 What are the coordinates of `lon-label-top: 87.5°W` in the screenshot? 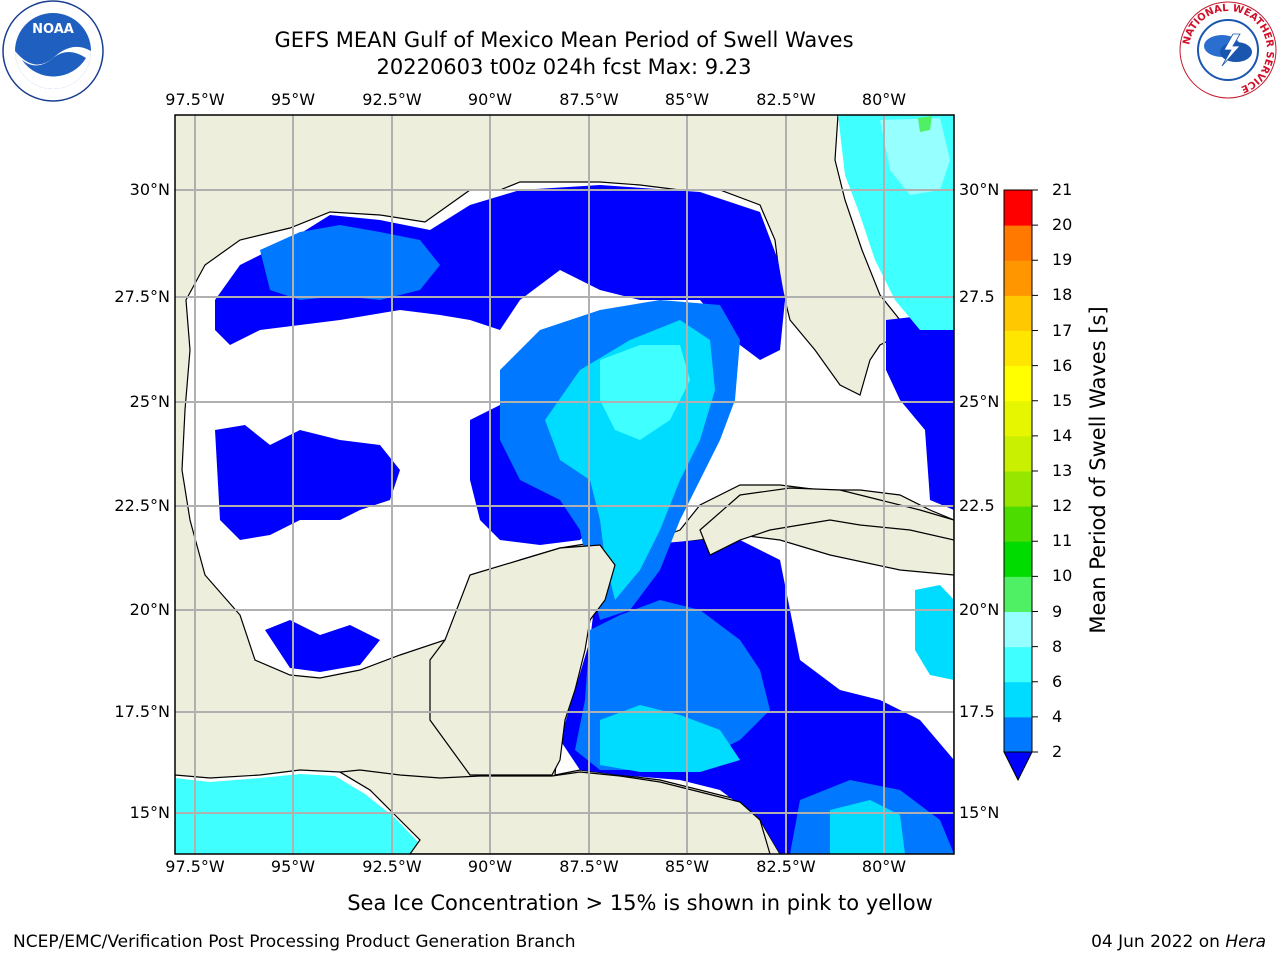 It's located at (589, 99).